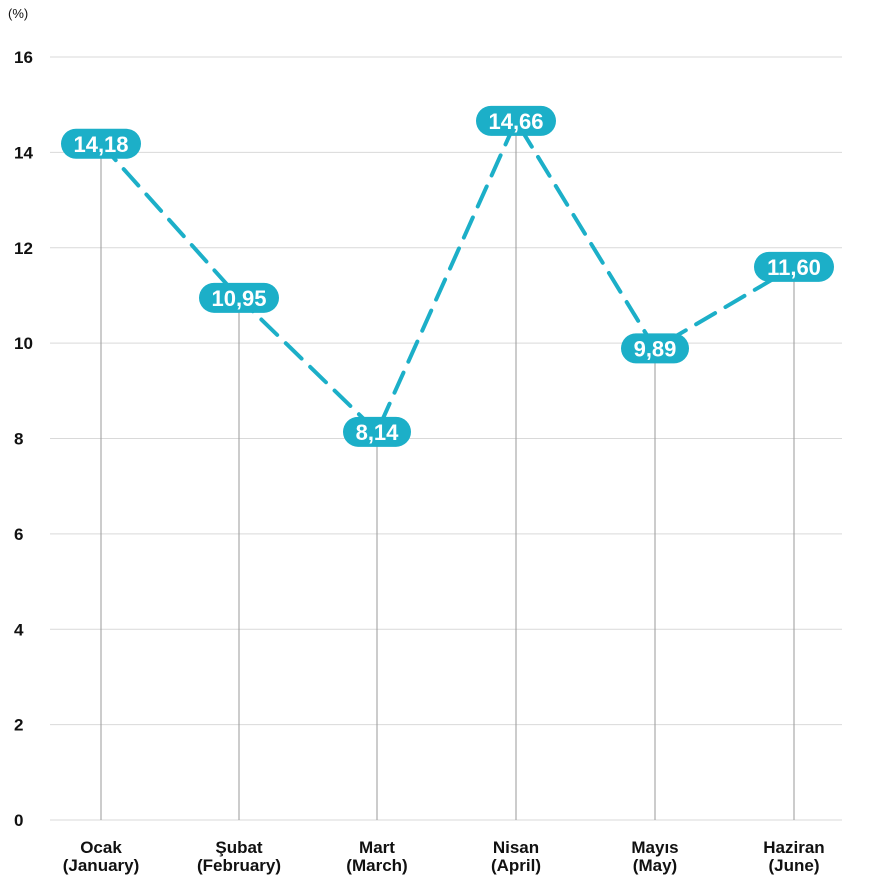 This screenshot has width=869, height=880. Describe the element at coordinates (23, 343) in the screenshot. I see `y-tick-label: 10` at that location.